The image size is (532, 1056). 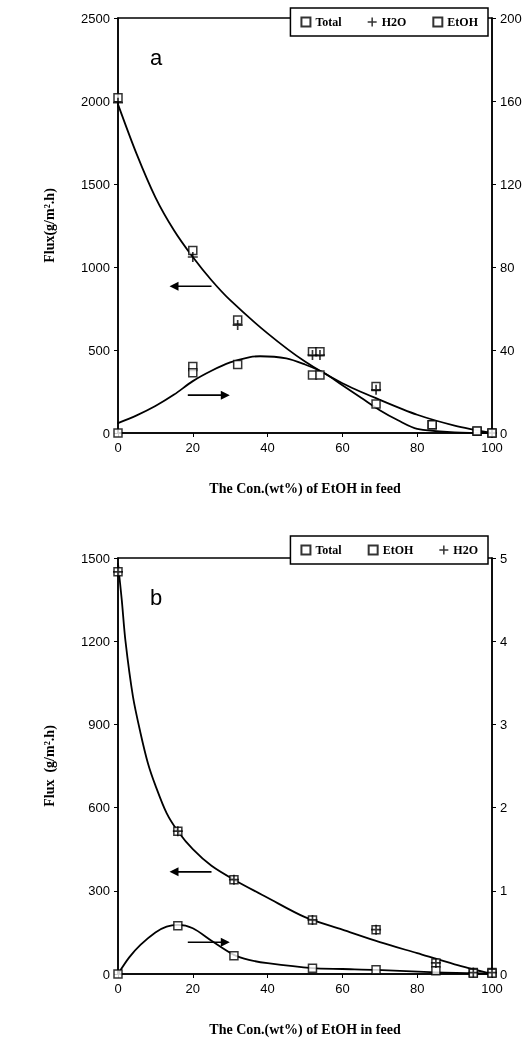 I want to click on y2-tick-label: 200, so click(x=511, y=18).